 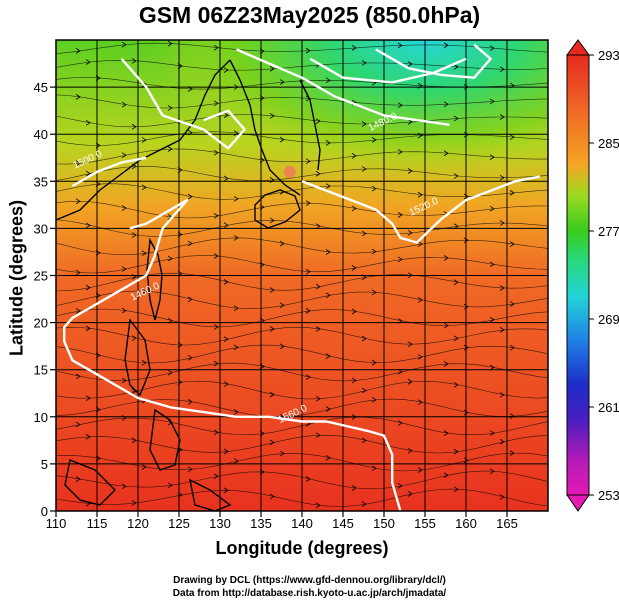 I want to click on y-tick-label: 30, so click(x=41, y=228).